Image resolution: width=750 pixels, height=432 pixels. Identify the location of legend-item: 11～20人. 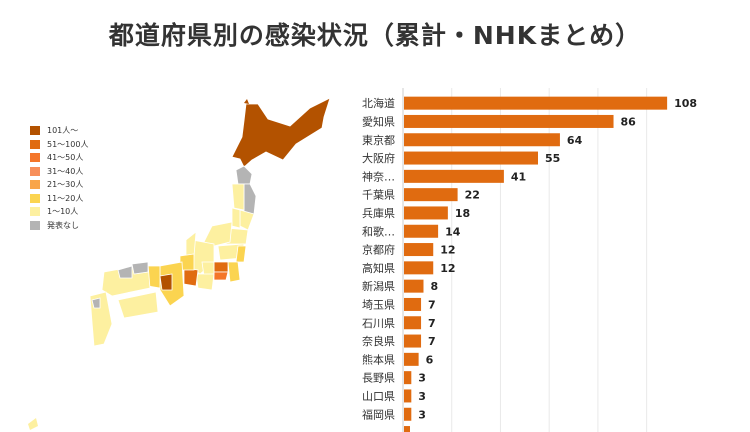
(59, 199).